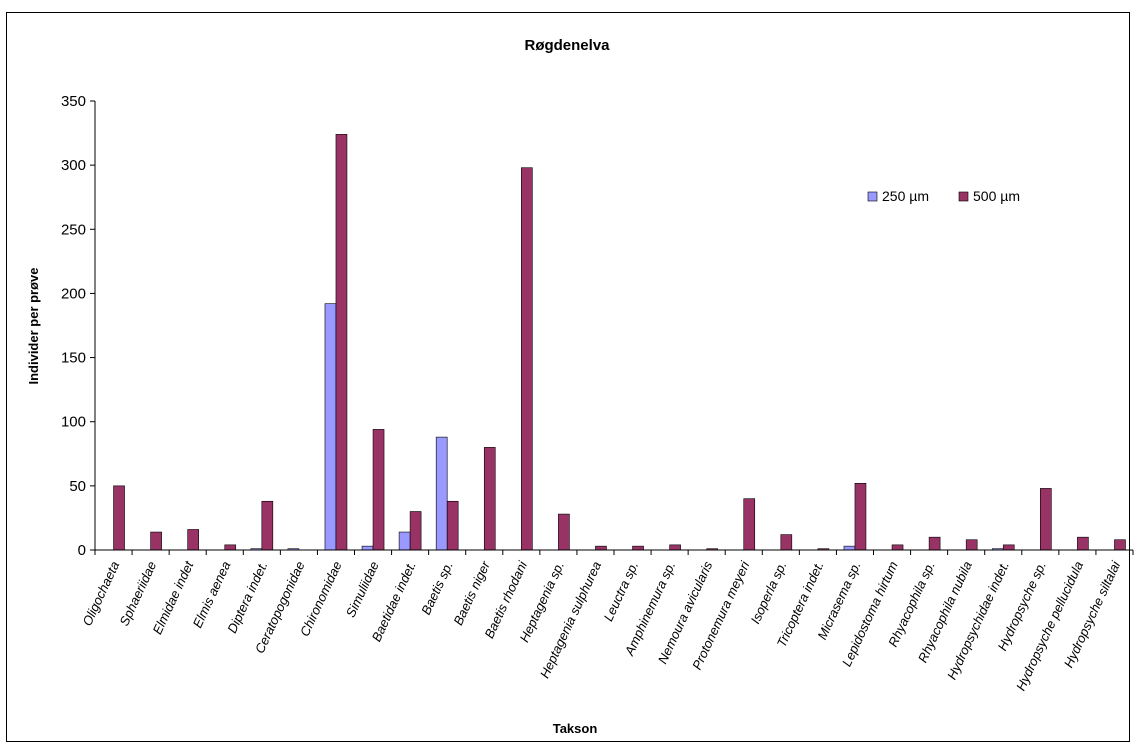 The height and width of the screenshot is (754, 1138). What do you see at coordinates (575, 728) in the screenshot?
I see `x-axis-title: Takson` at bounding box center [575, 728].